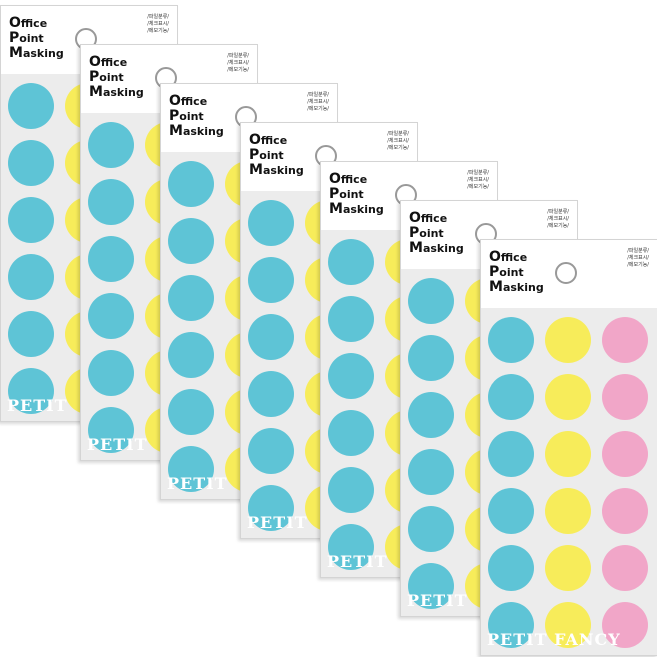 Image resolution: width=657 pixels, height=657 pixels. I want to click on sheet-footer: PETIT FANCY, so click(554, 639).